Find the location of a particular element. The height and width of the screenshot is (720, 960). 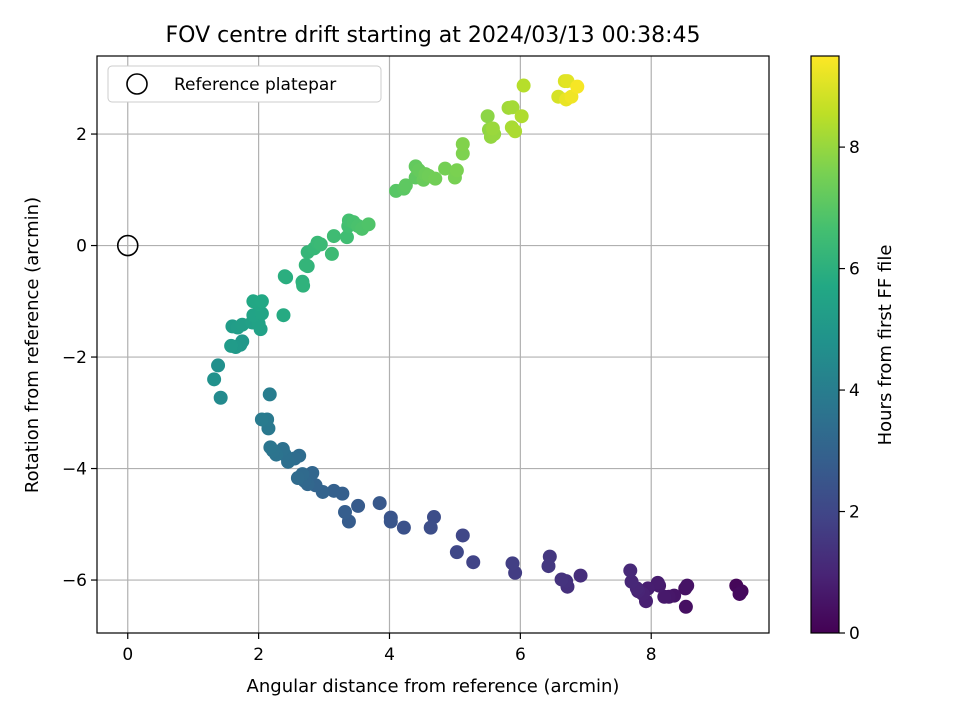

colorbar-ticks: 0 2 4 6 8 is located at coordinates (849, 391).